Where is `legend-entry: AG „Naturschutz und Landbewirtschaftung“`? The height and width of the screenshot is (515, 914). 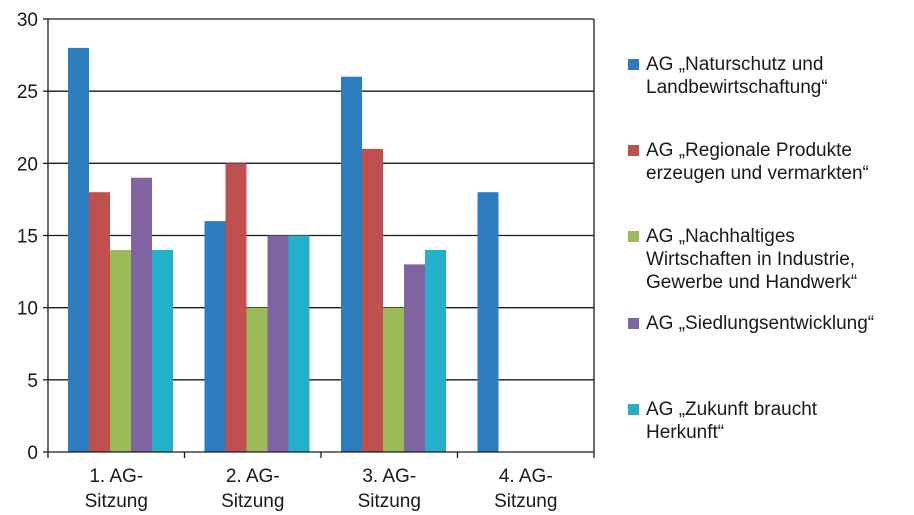
legend-entry: AG „Naturschutz und Landbewirtschaftung“ is located at coordinates (728, 76).